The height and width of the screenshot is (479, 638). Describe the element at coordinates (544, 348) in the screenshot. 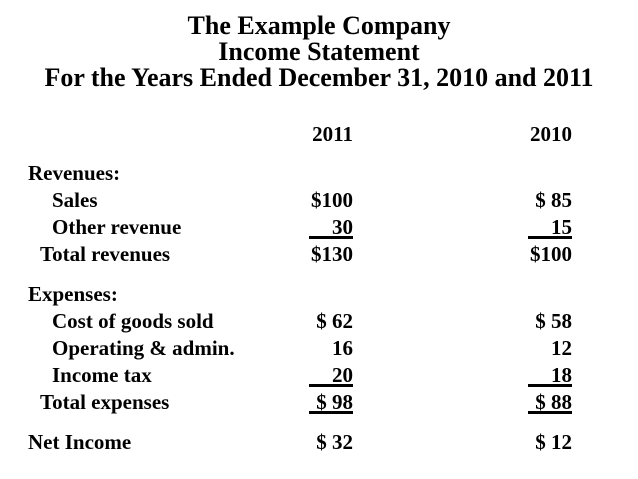

I see `value-2010: 12` at that location.